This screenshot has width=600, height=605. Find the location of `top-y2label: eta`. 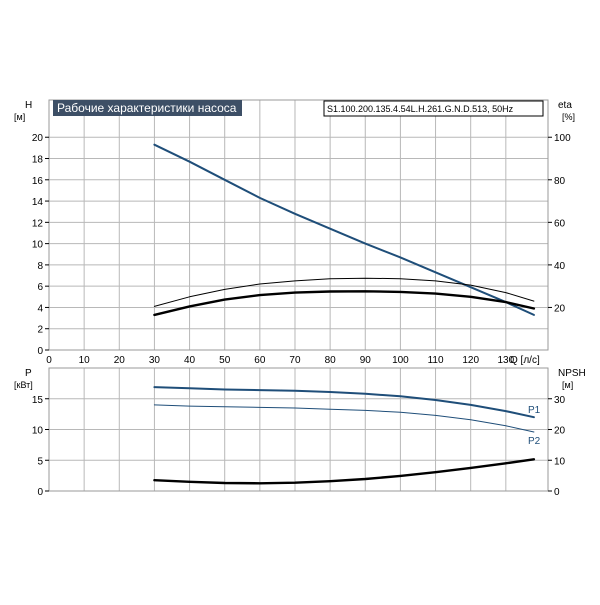

top-y2label: eta is located at coordinates (565, 105).